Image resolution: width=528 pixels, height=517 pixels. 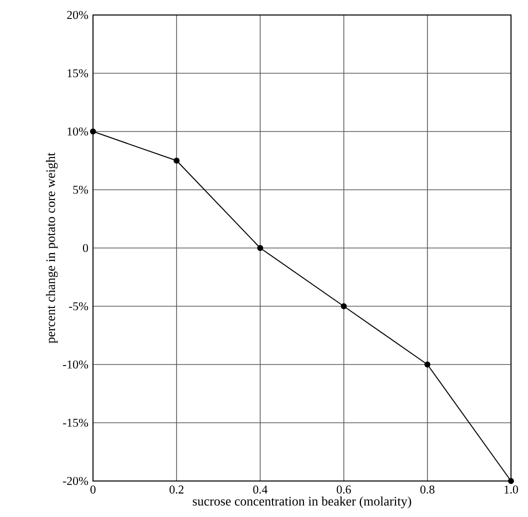 What do you see at coordinates (78, 306) in the screenshot?
I see `y-tick-label: -5%` at bounding box center [78, 306].